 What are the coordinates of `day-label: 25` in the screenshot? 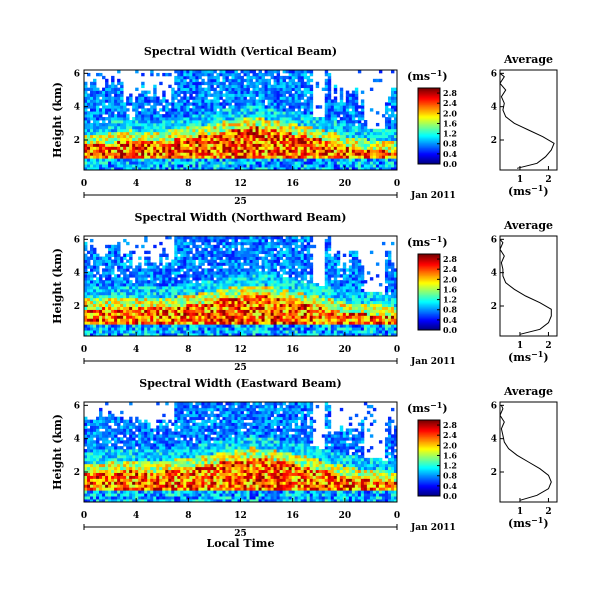 It's located at (240, 202).